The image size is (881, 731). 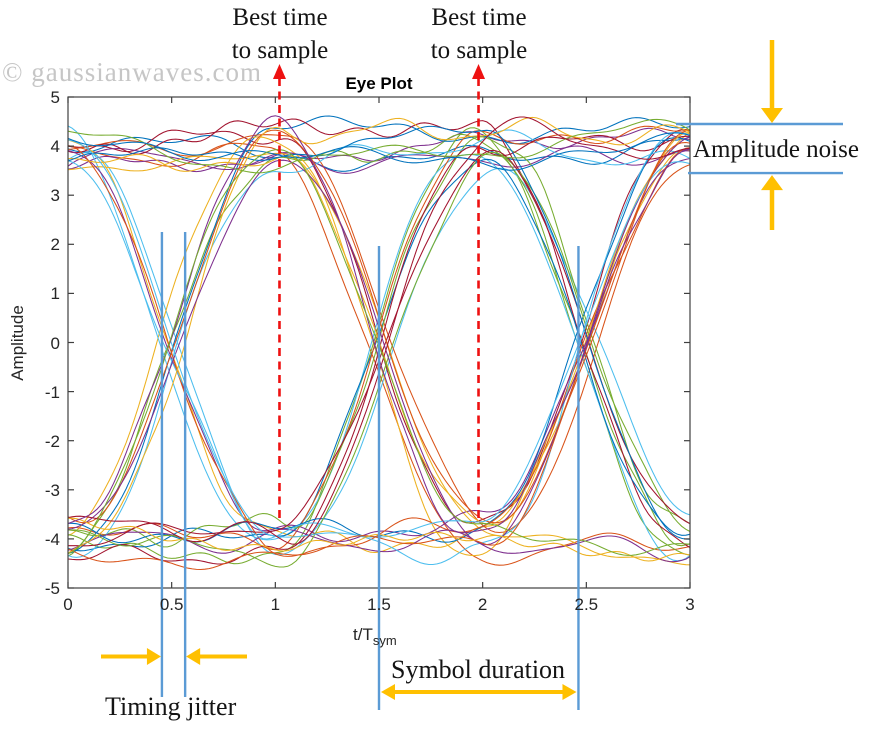 I want to click on down-arrow-icon, so click(x=772, y=116).